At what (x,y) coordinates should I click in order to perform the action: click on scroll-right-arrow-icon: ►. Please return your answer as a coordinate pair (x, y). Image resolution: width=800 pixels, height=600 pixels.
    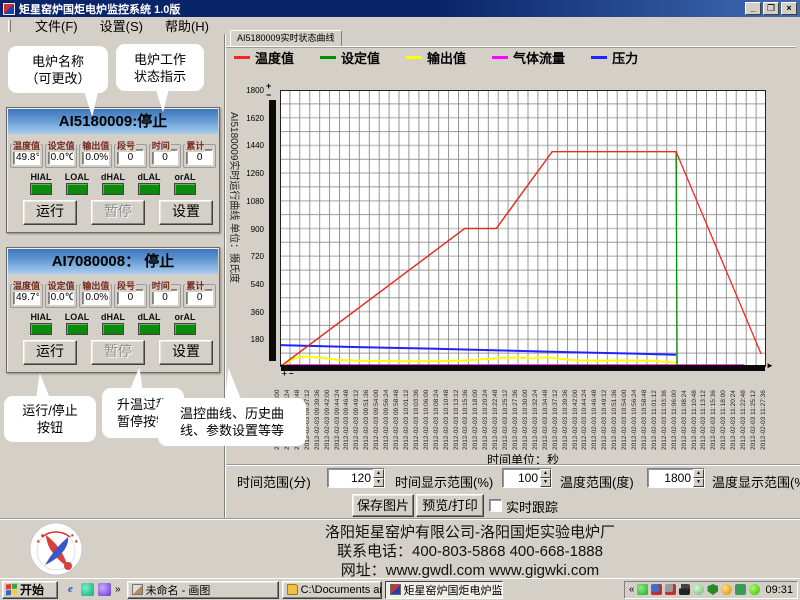
    Looking at the image, I should click on (770, 365).